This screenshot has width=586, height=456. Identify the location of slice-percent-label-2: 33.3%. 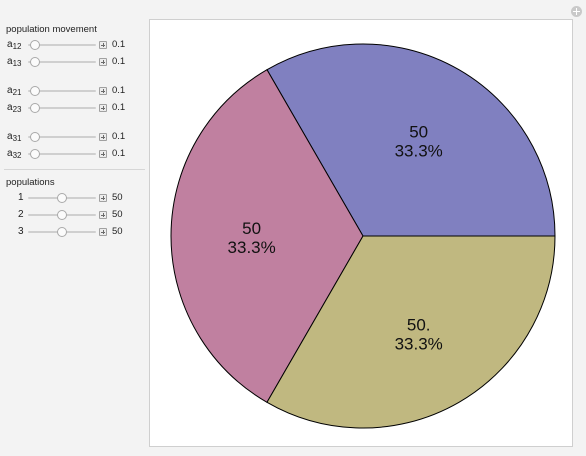
(252, 247).